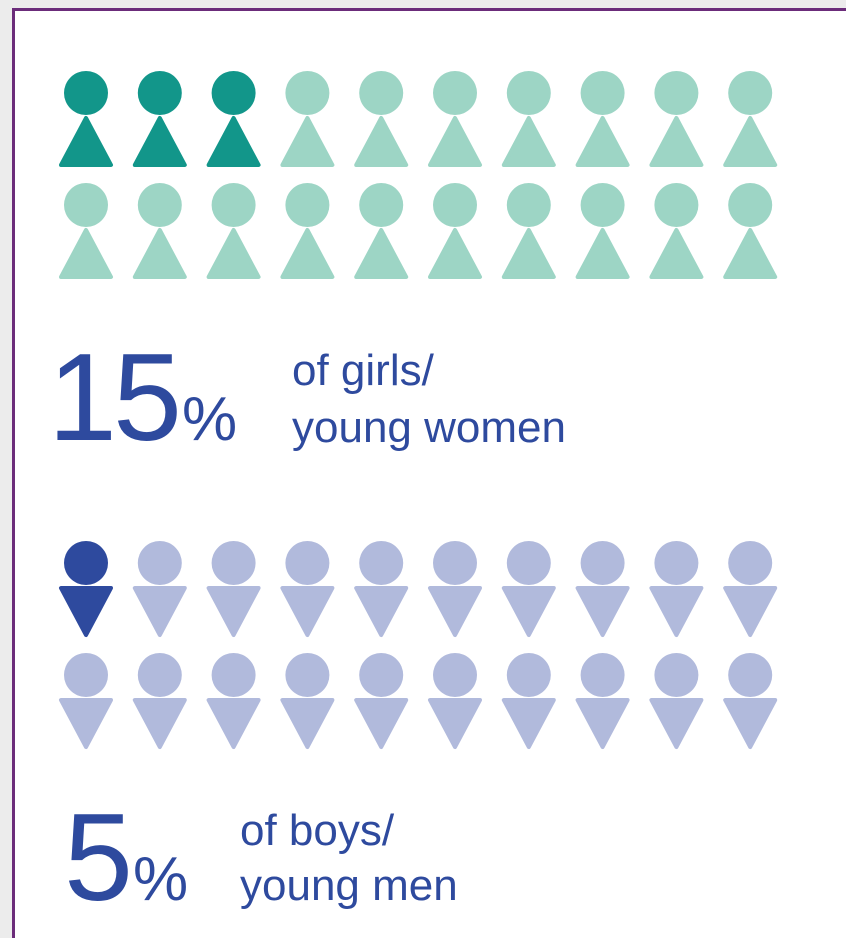 This screenshot has width=846, height=938. Describe the element at coordinates (113, 398) in the screenshot. I see `percent-value: 15` at that location.